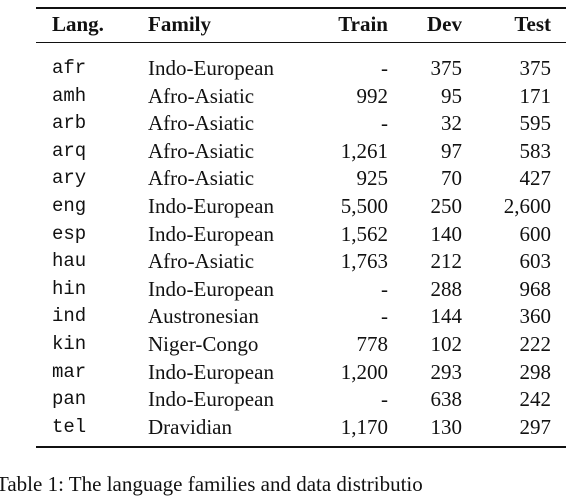  Describe the element at coordinates (535, 261) in the screenshot. I see `table-cell: 603` at that location.